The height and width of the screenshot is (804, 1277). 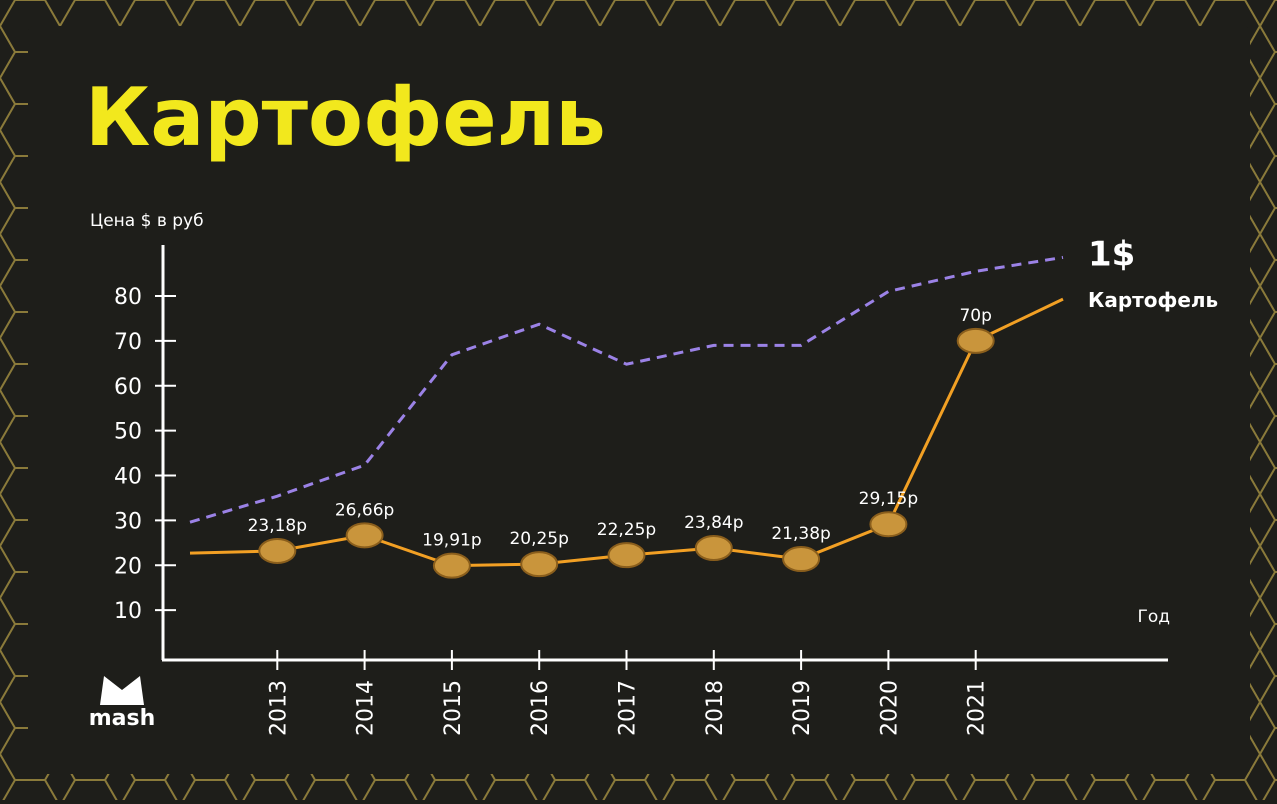 What do you see at coordinates (128, 566) in the screenshot?
I see `y-tick-label: 20` at bounding box center [128, 566].